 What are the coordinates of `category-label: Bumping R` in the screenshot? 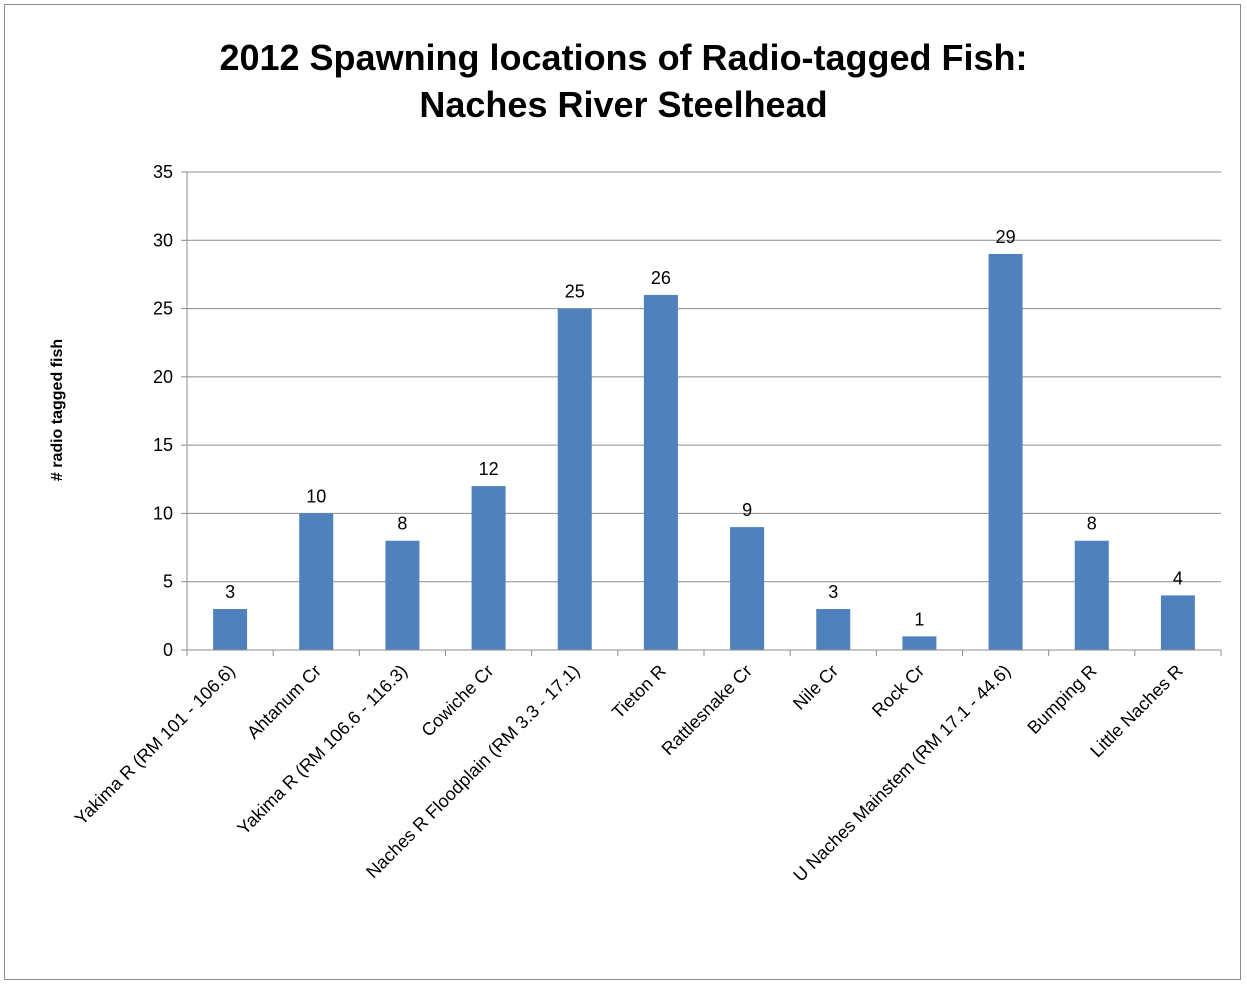 It's located at (1061, 699).